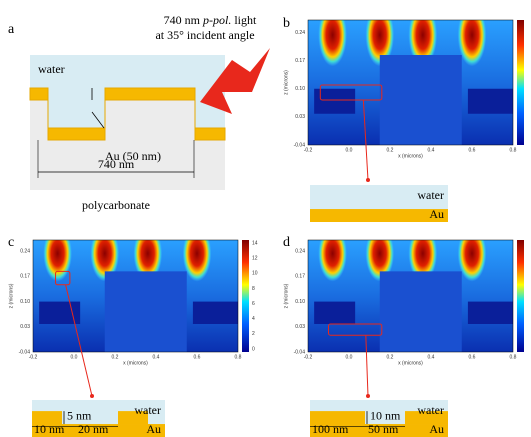 Image resolution: width=531 pixels, height=437 pixels. I want to click on colorbar-tick-label: 2, so click(253, 334).